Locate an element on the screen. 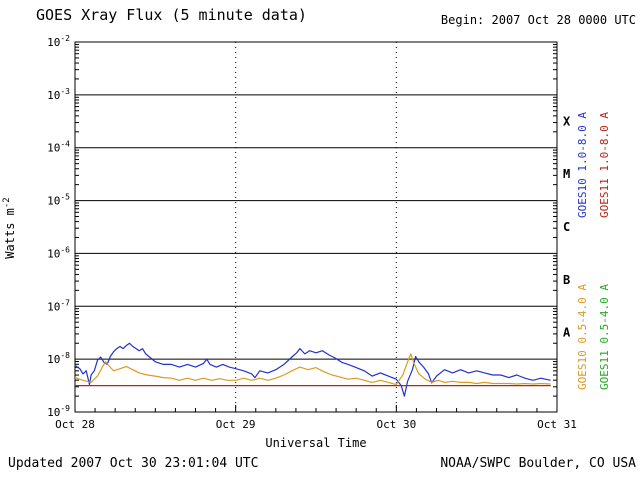  legend-label: GOES11 0.5-4.0 A is located at coordinates (604, 337).